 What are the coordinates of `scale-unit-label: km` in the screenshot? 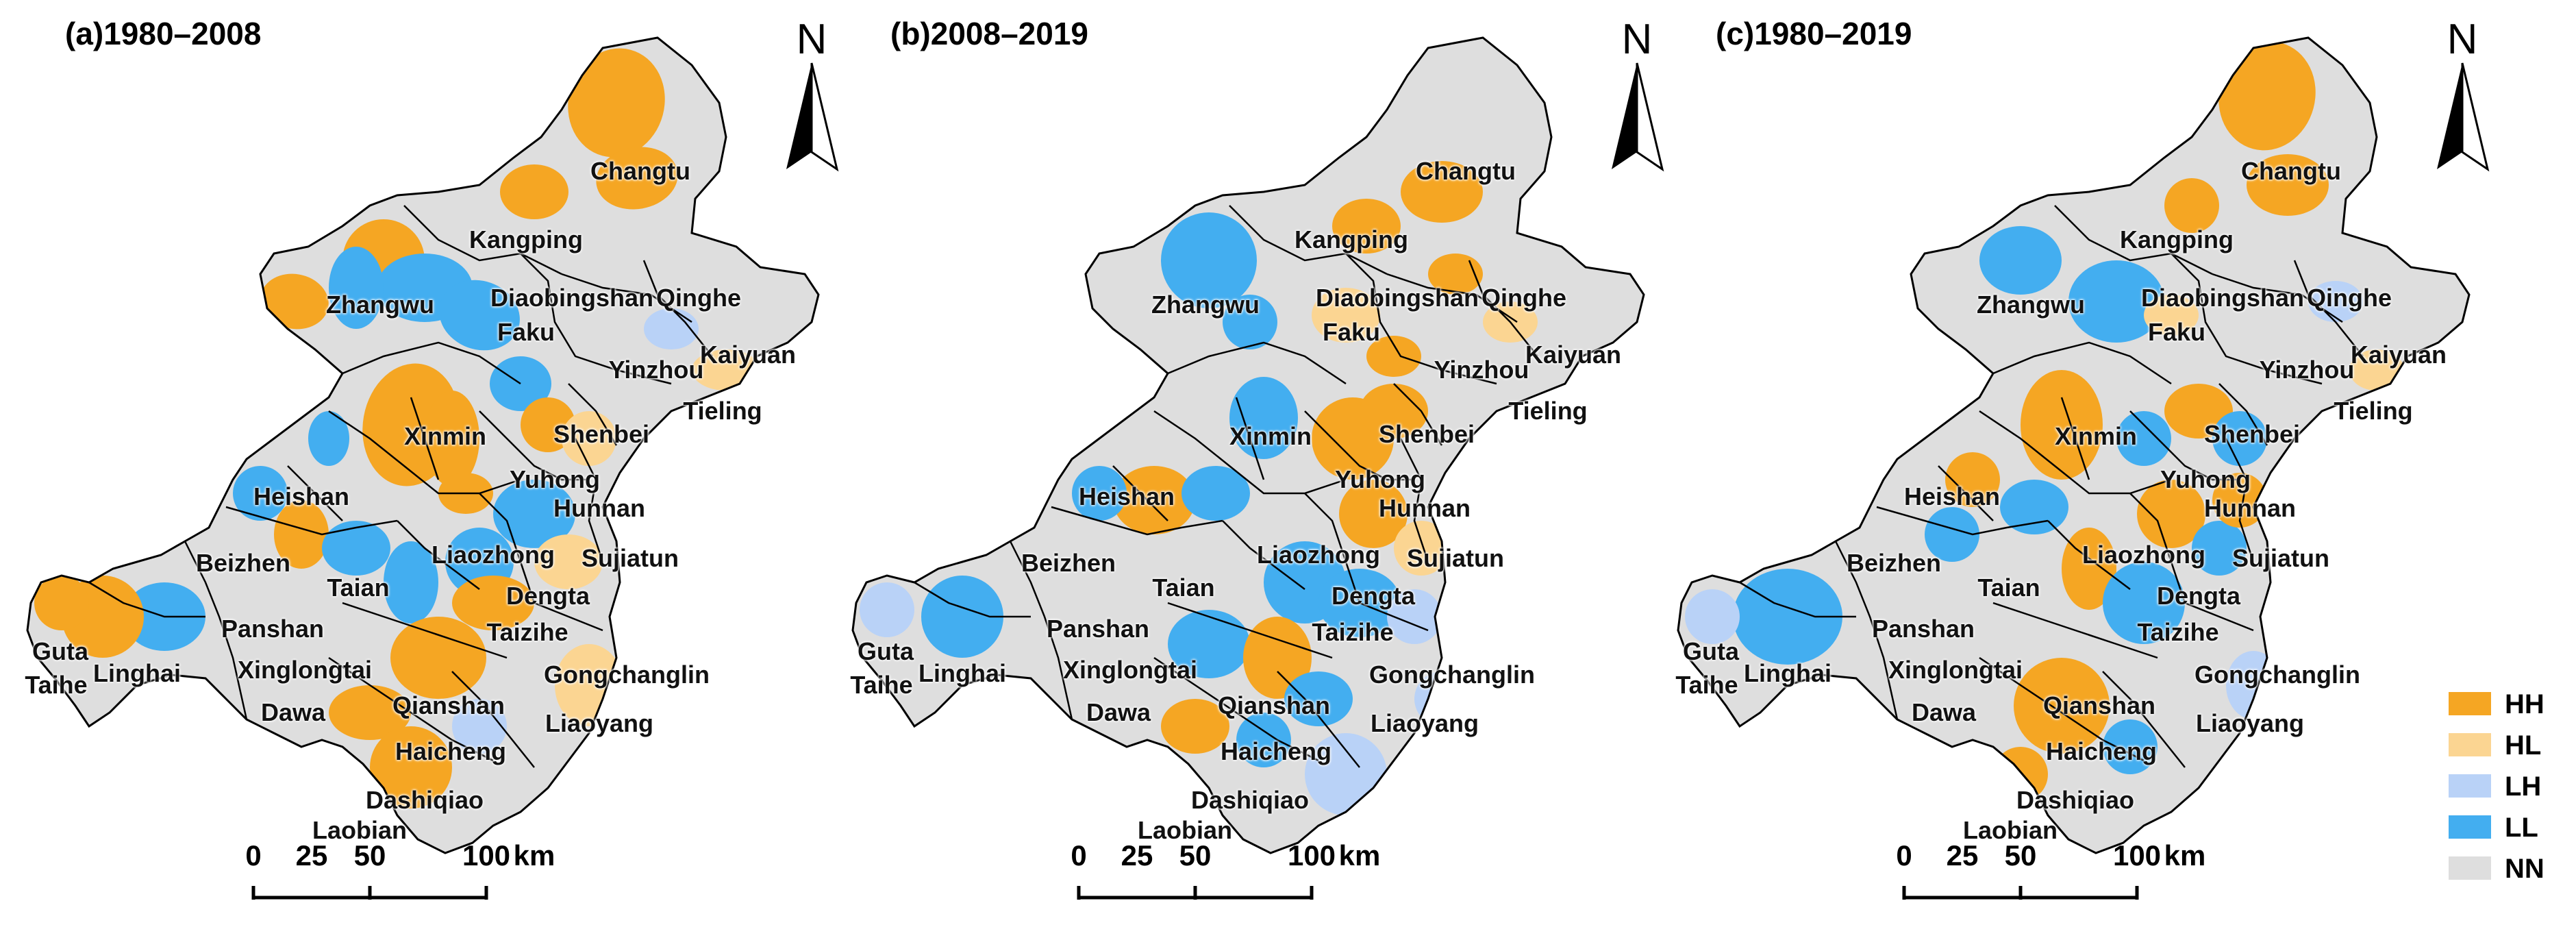 It's located at (534, 855).